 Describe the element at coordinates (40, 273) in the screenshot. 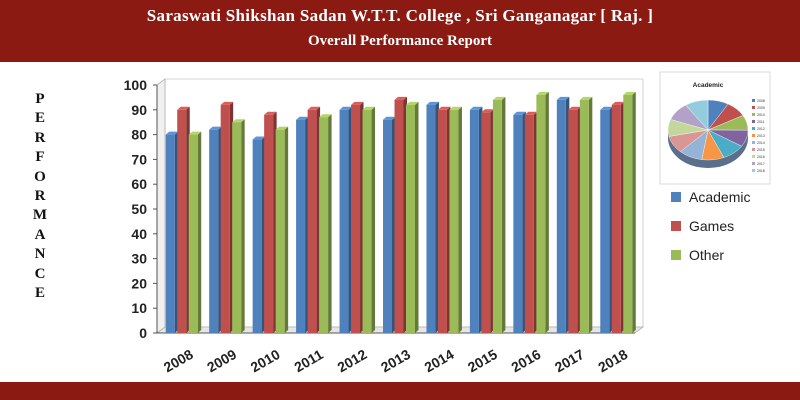

I see `side-letter: C` at that location.